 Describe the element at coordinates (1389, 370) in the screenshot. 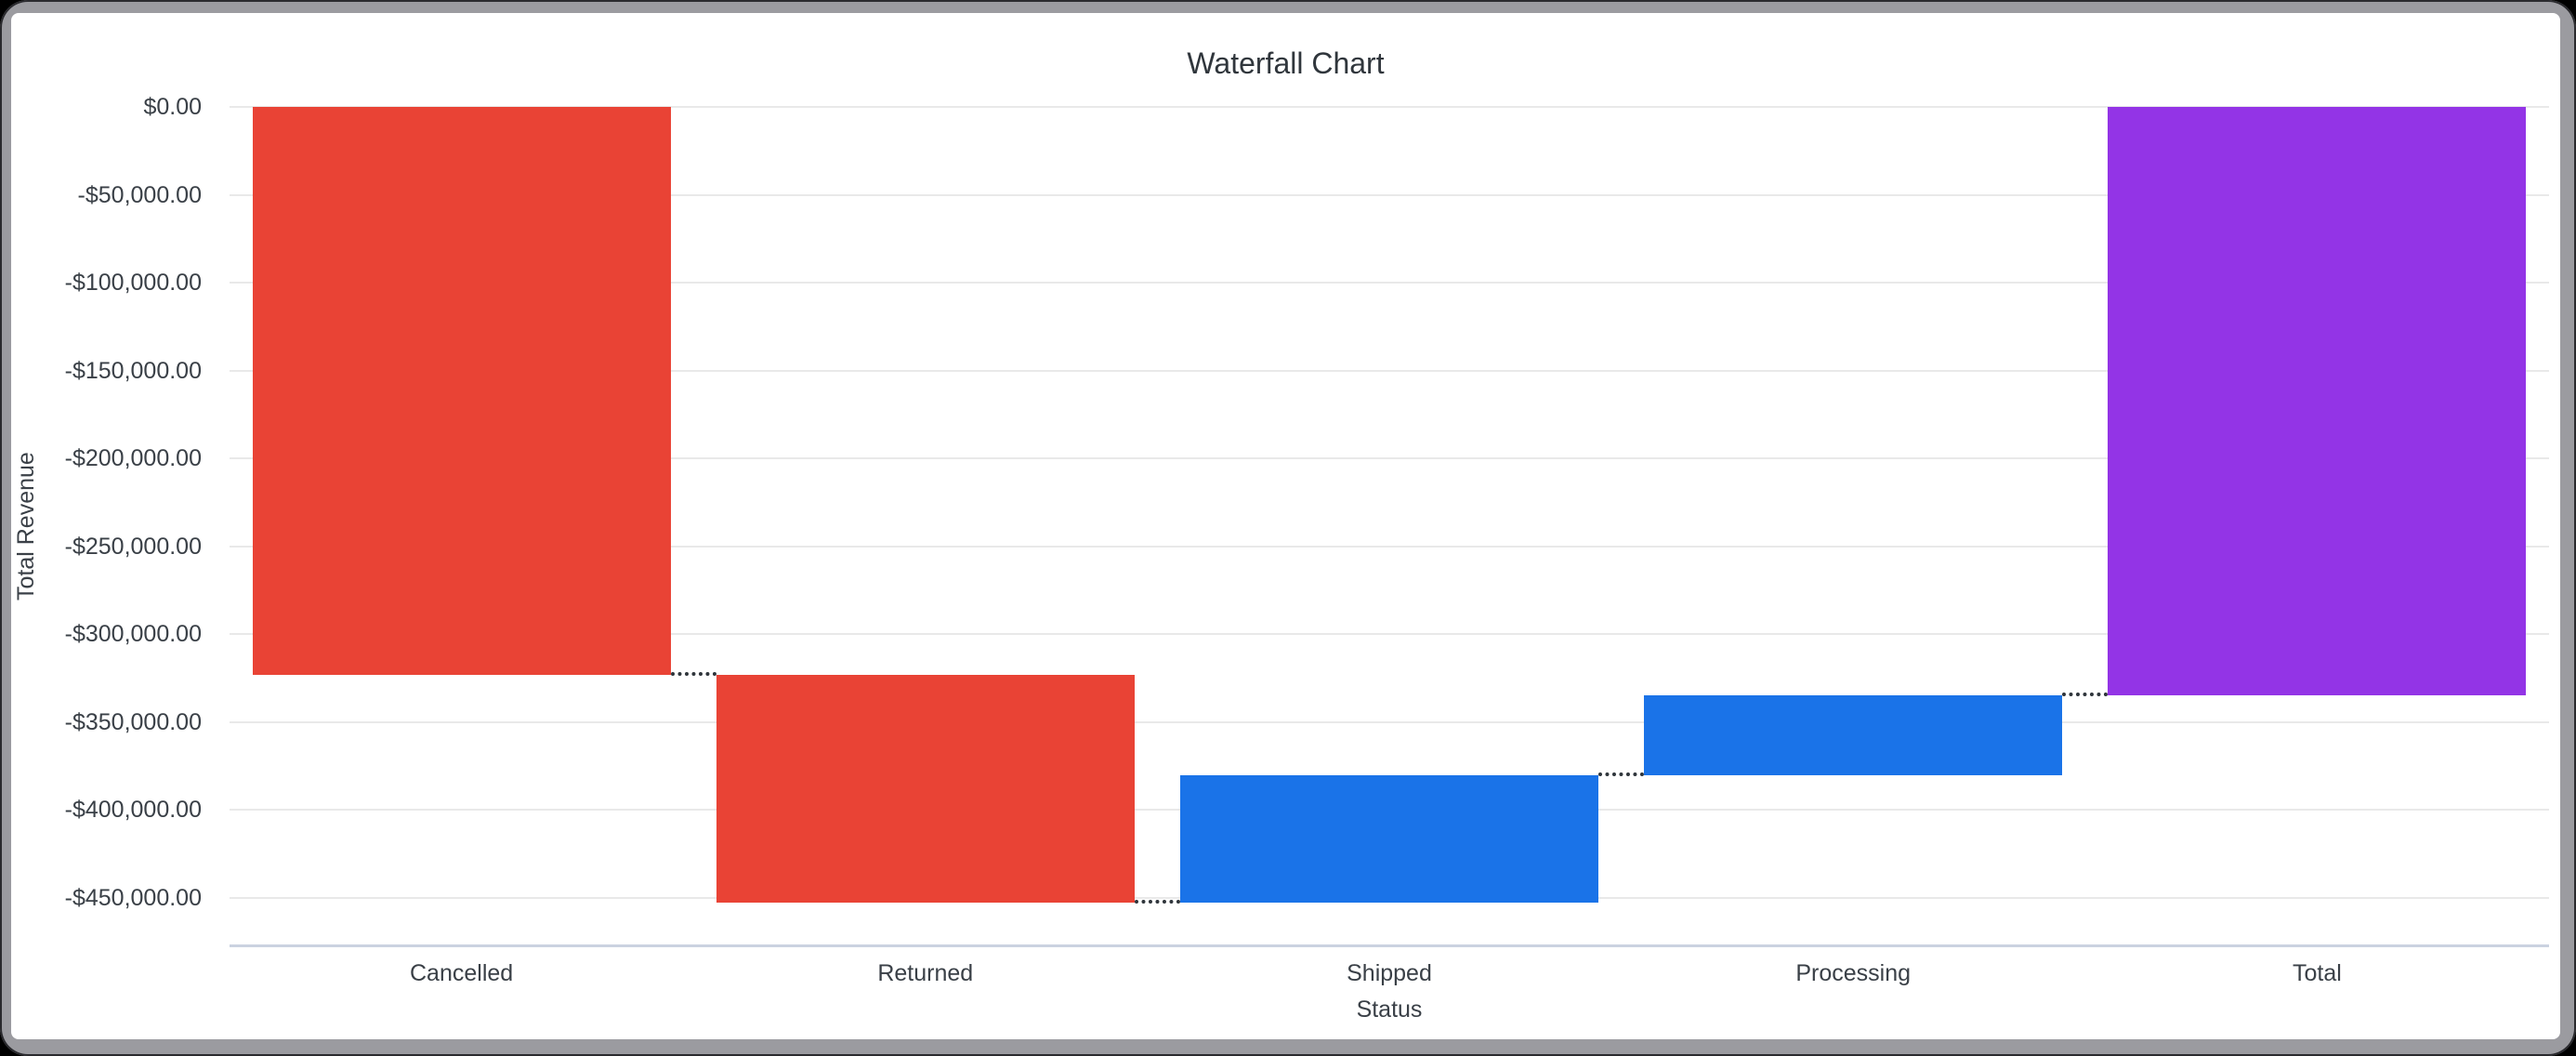

I see `gridline--150000` at that location.